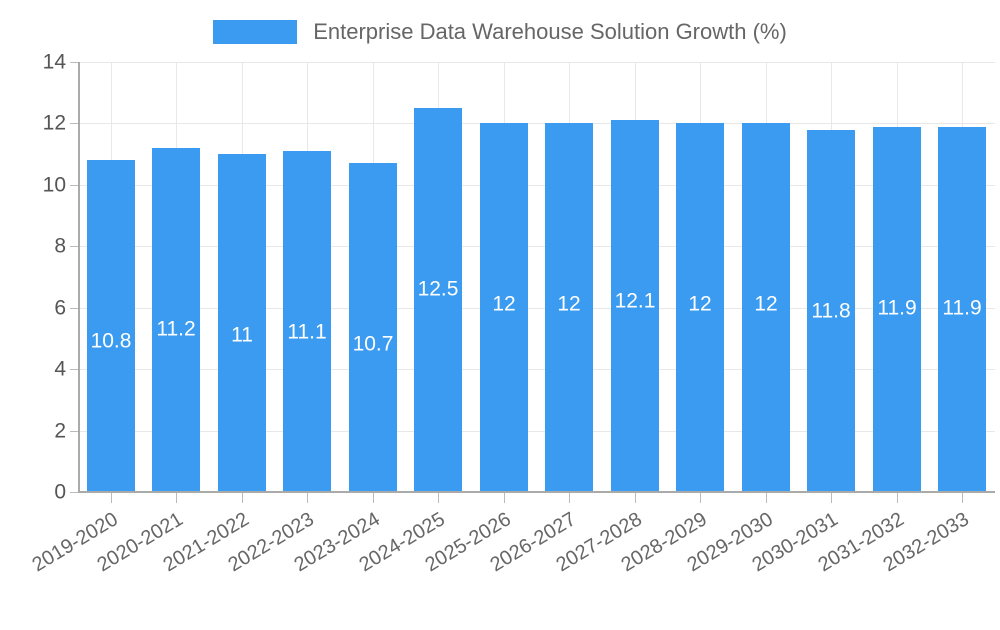 This screenshot has width=1000, height=630. I want to click on bar-value-label: 11, so click(242, 335).